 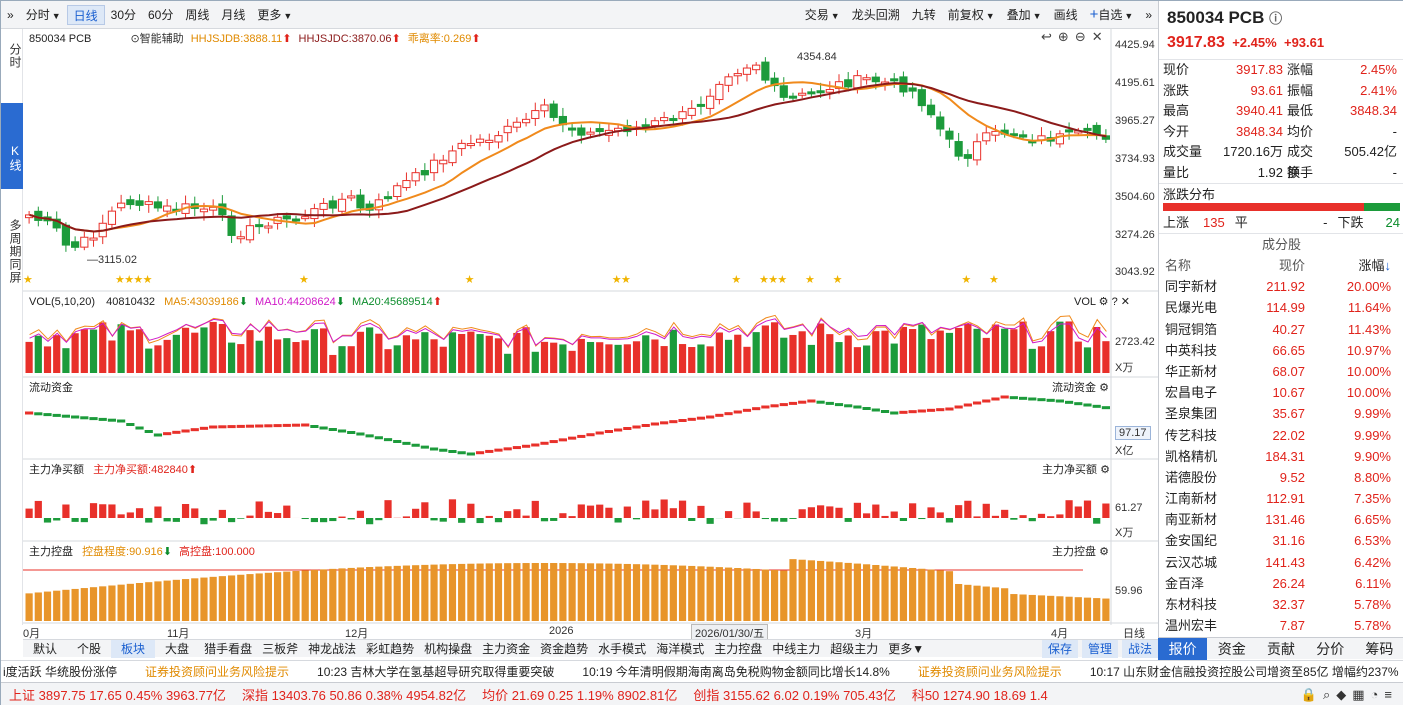 I want to click on leader-review-button: 龙头回溯, so click(x=875, y=14).